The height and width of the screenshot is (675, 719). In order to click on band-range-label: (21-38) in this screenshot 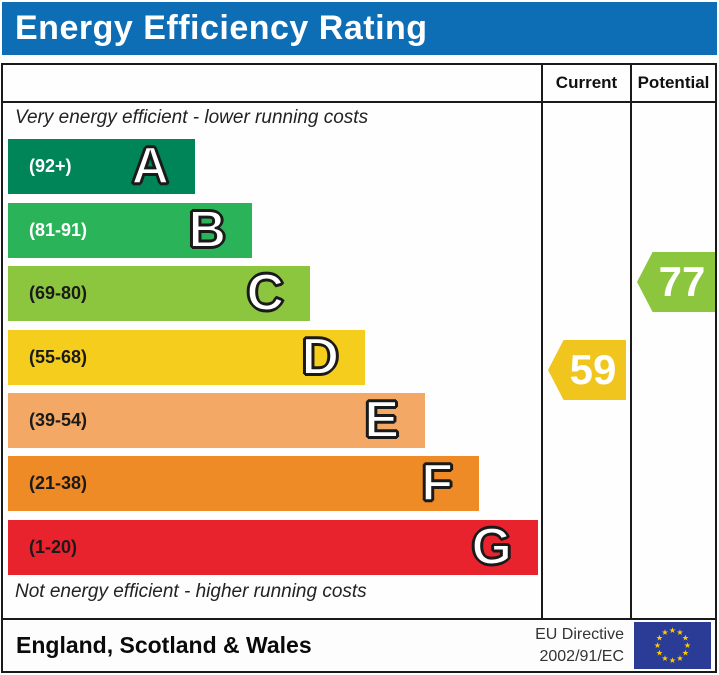, I will do `click(58, 483)`.